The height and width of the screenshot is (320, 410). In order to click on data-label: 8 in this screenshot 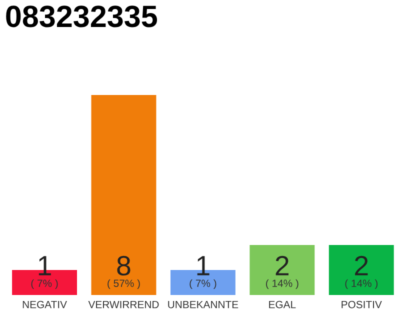, I will do `click(123, 266)`.